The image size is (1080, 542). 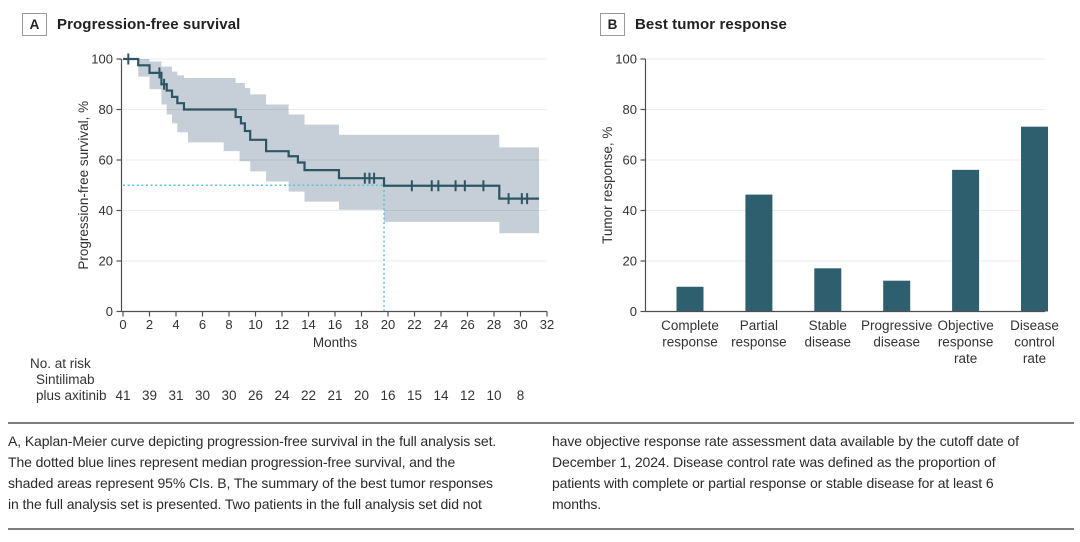 What do you see at coordinates (122, 324) in the screenshot?
I see `km-x-tick-label: 0` at bounding box center [122, 324].